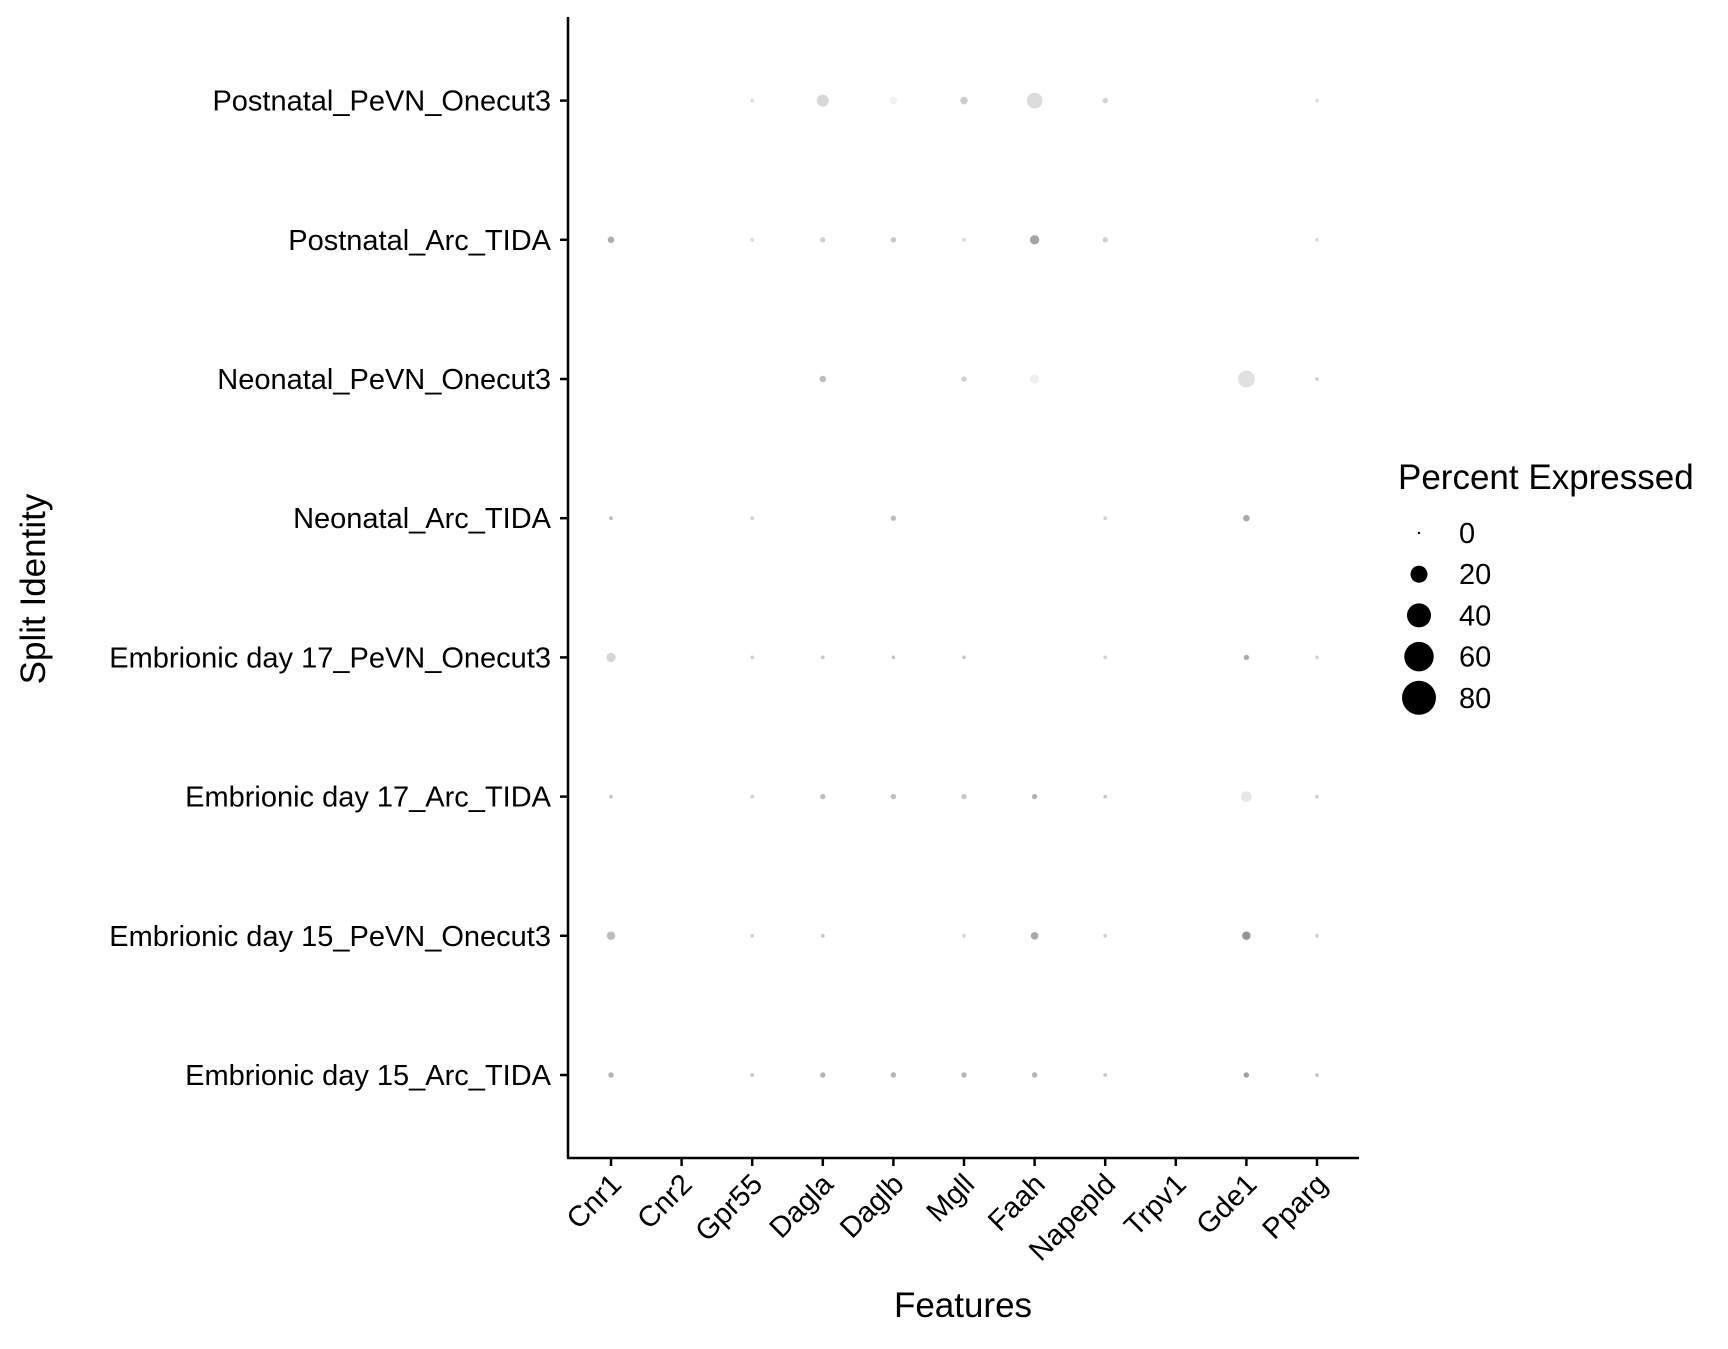 Image resolution: width=1728 pixels, height=1349 pixels. What do you see at coordinates (1475, 575) in the screenshot?
I see `legend-label: 20` at bounding box center [1475, 575].